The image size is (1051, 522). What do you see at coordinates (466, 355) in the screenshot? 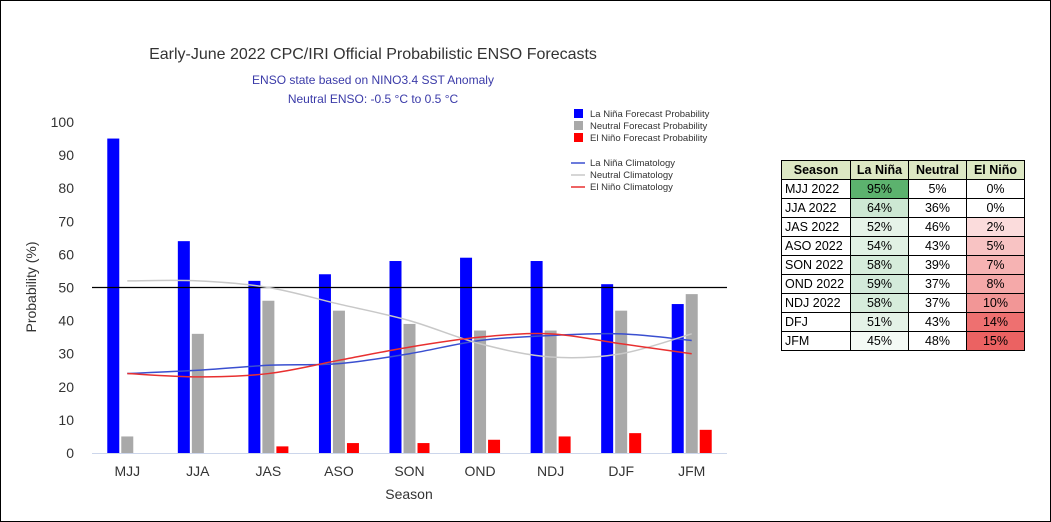
I see `bar-la-nina-ond` at bounding box center [466, 355].